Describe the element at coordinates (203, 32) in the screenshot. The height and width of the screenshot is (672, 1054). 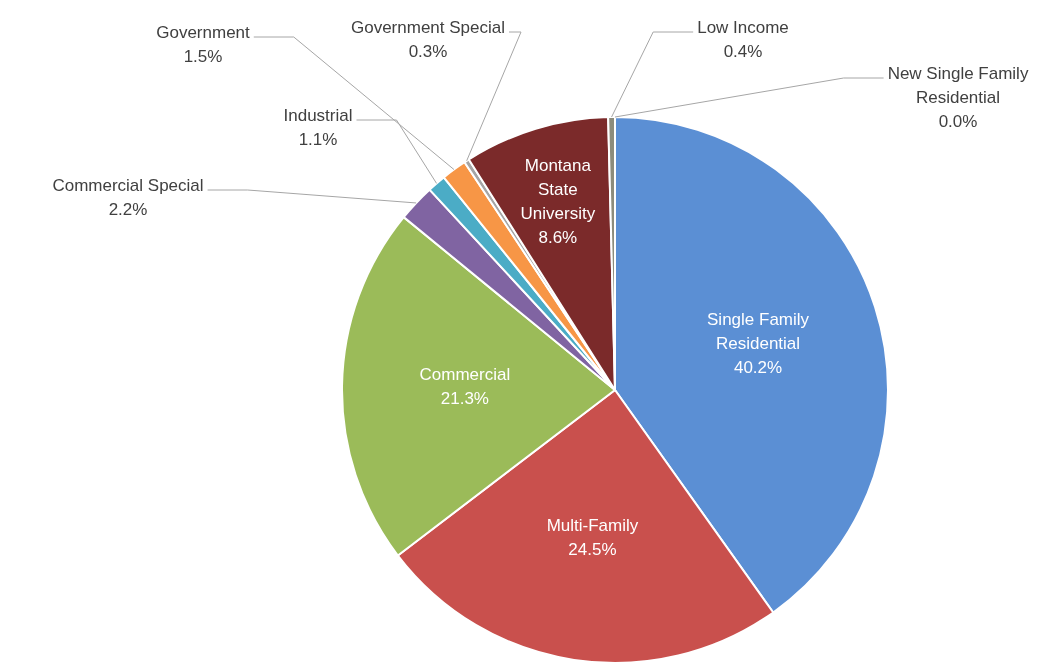
I see `slice-label: Government` at that location.